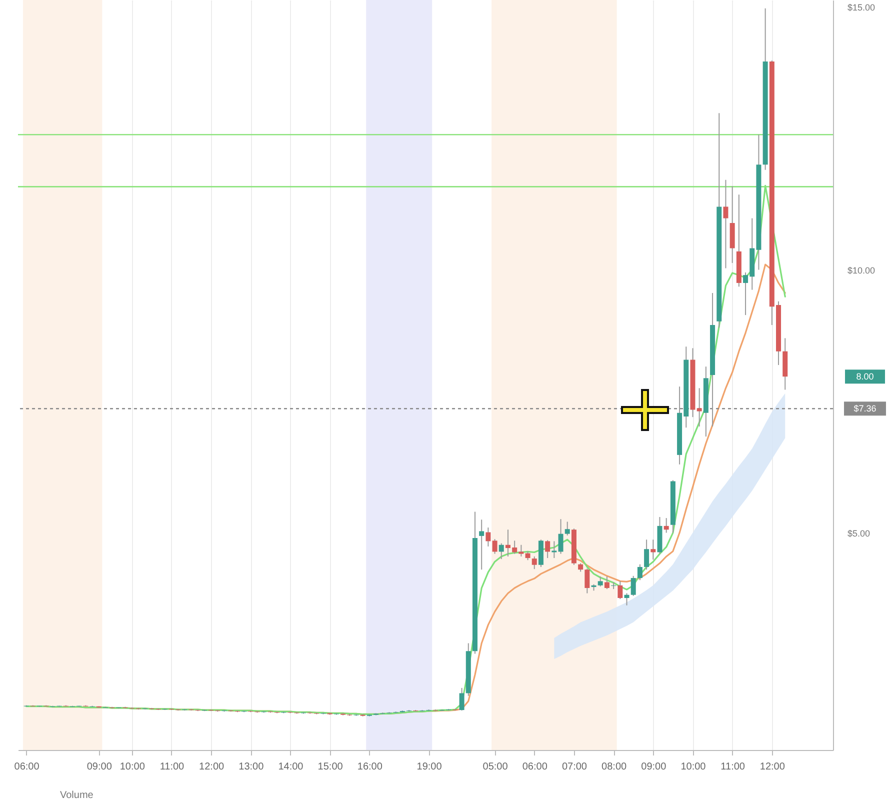  I want to click on text: 8.00, so click(865, 377).